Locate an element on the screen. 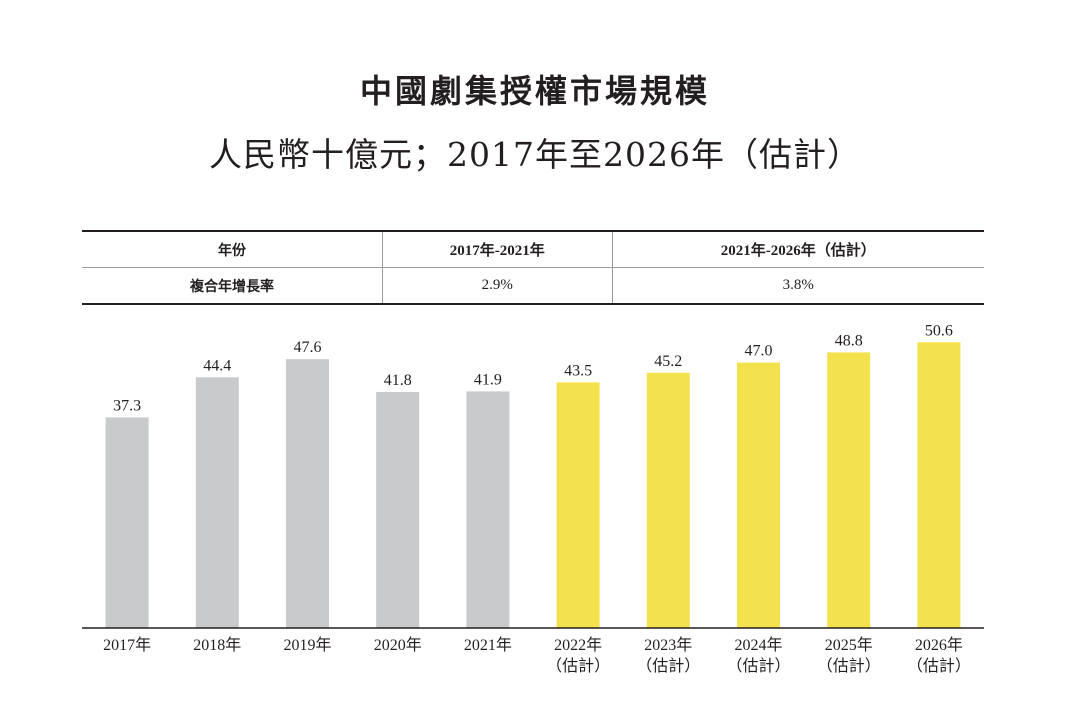 The height and width of the screenshot is (718, 1070). cagr-value-2021-2026: 3.8% is located at coordinates (797, 286).